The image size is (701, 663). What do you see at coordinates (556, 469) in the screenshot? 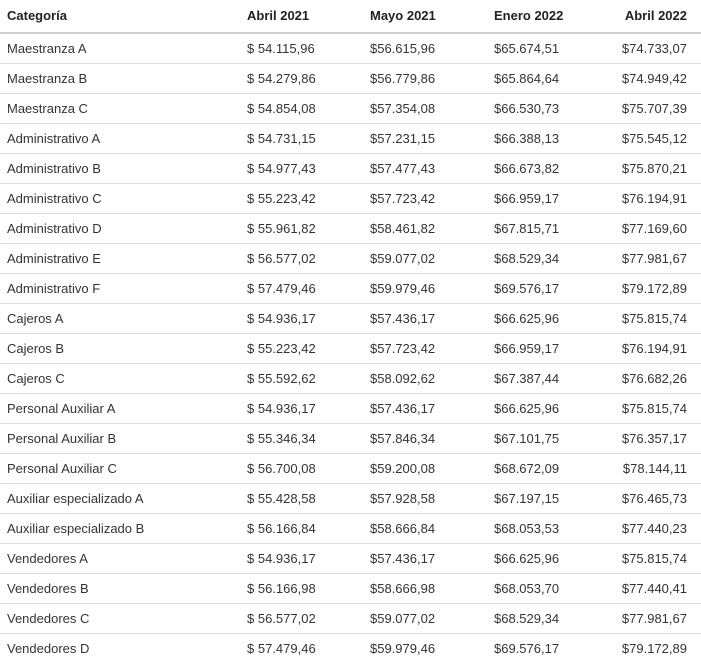
I see `cell-enero-2022: $68.672,09` at bounding box center [556, 469].